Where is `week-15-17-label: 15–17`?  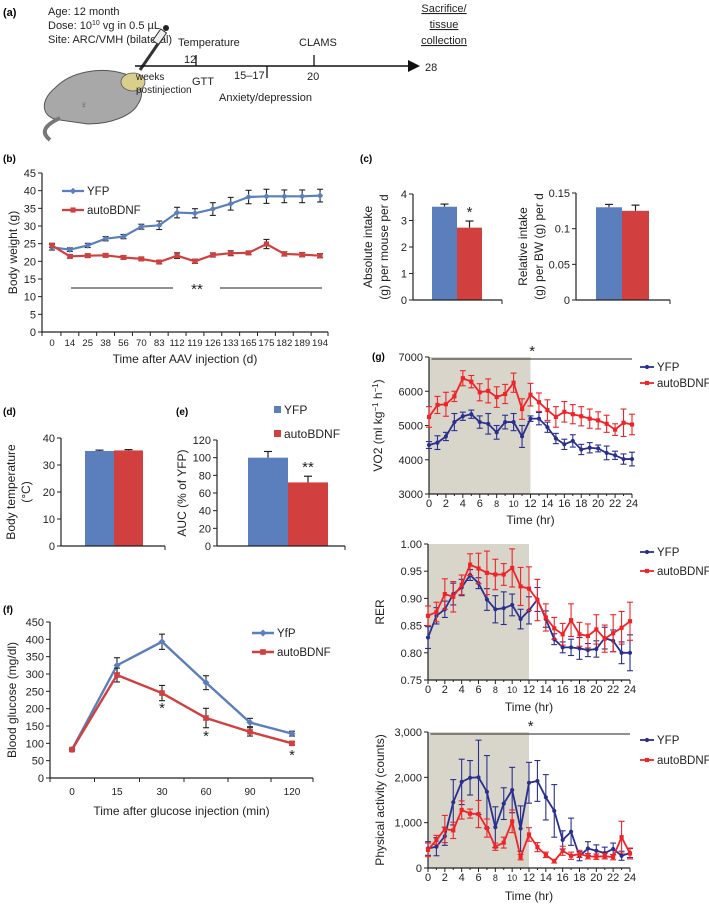
week-15-17-label: 15–17 is located at coordinates (249, 76).